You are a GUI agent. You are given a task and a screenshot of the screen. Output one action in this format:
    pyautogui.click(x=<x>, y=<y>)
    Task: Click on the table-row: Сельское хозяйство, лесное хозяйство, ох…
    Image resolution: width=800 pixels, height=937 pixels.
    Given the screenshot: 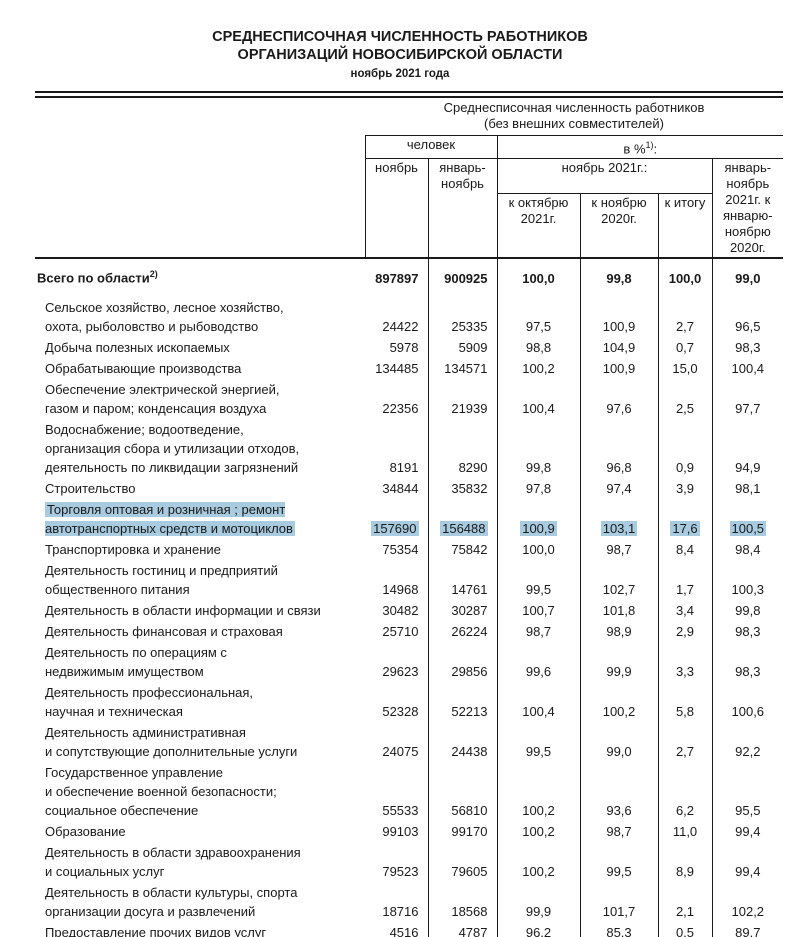 What is the action you would take?
    pyautogui.click(x=409, y=316)
    